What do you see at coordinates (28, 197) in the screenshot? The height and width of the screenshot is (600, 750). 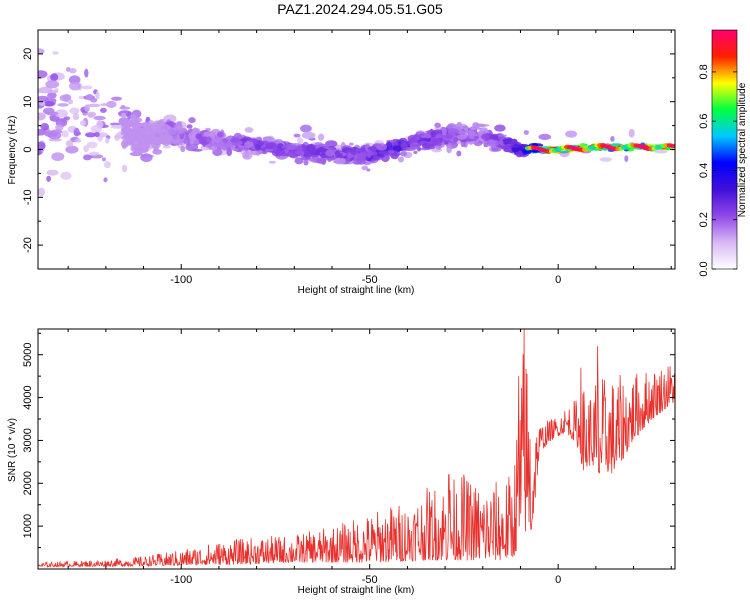 I see `y-tick-label: -10` at bounding box center [28, 197].